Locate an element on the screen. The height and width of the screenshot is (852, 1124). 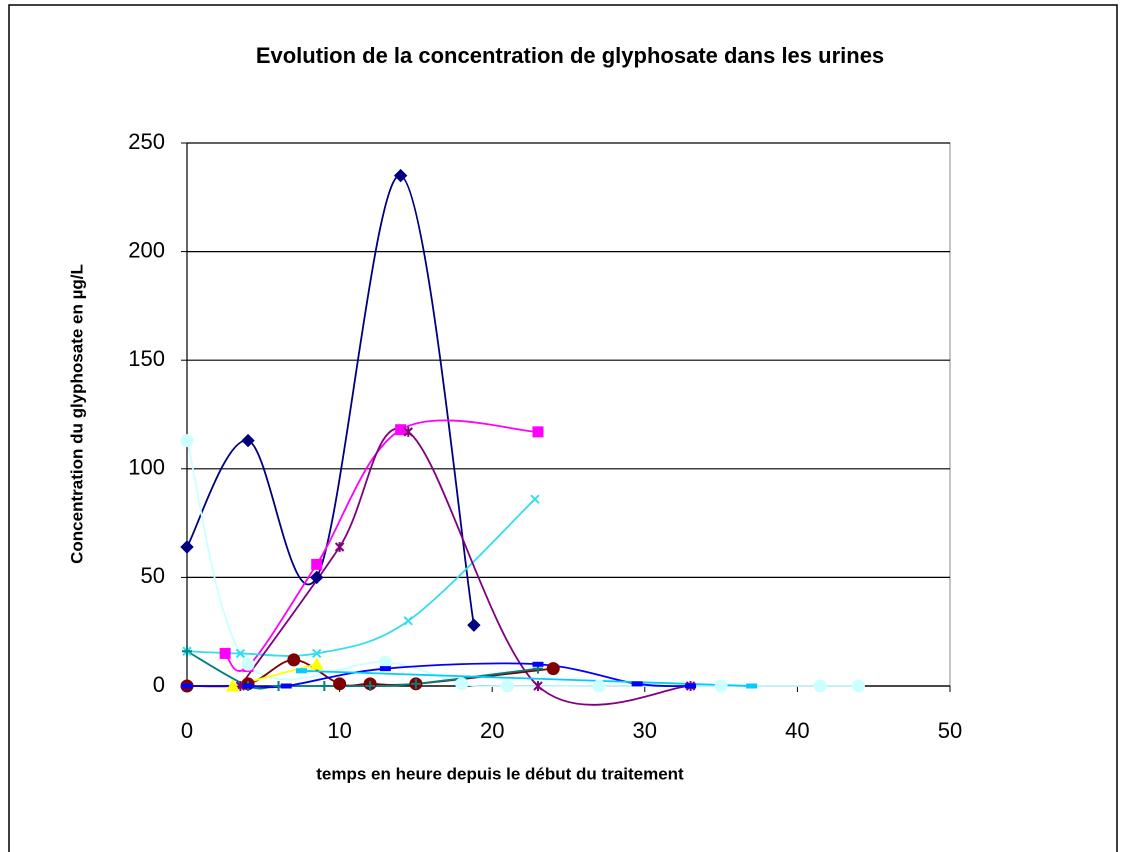
x-tick-label: 40 is located at coordinates (797, 730).